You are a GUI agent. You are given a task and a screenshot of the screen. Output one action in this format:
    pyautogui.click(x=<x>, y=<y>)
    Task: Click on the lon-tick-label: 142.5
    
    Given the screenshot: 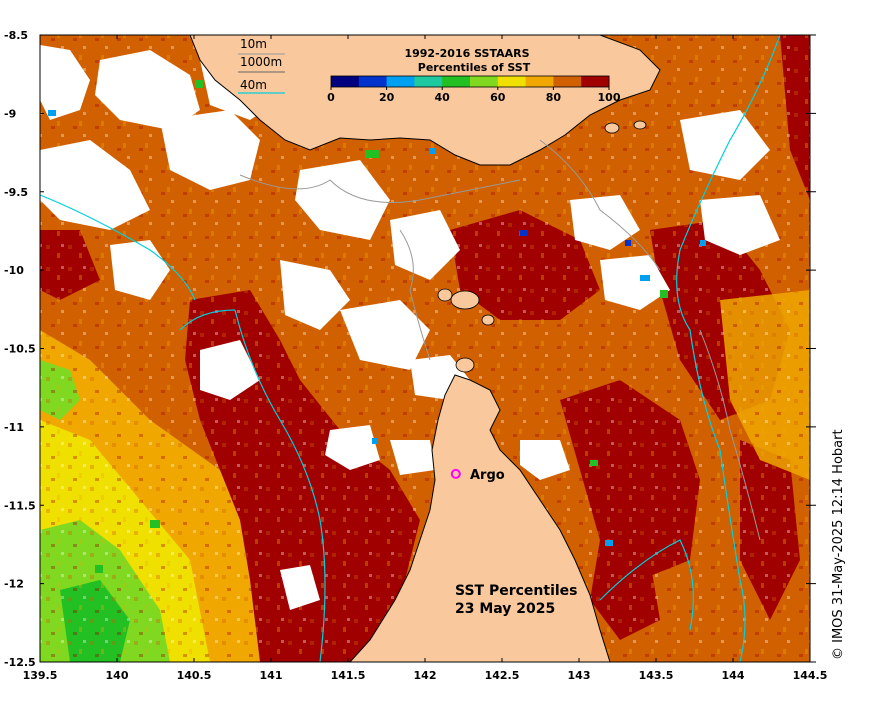 What is the action you would take?
    pyautogui.click(x=502, y=675)
    